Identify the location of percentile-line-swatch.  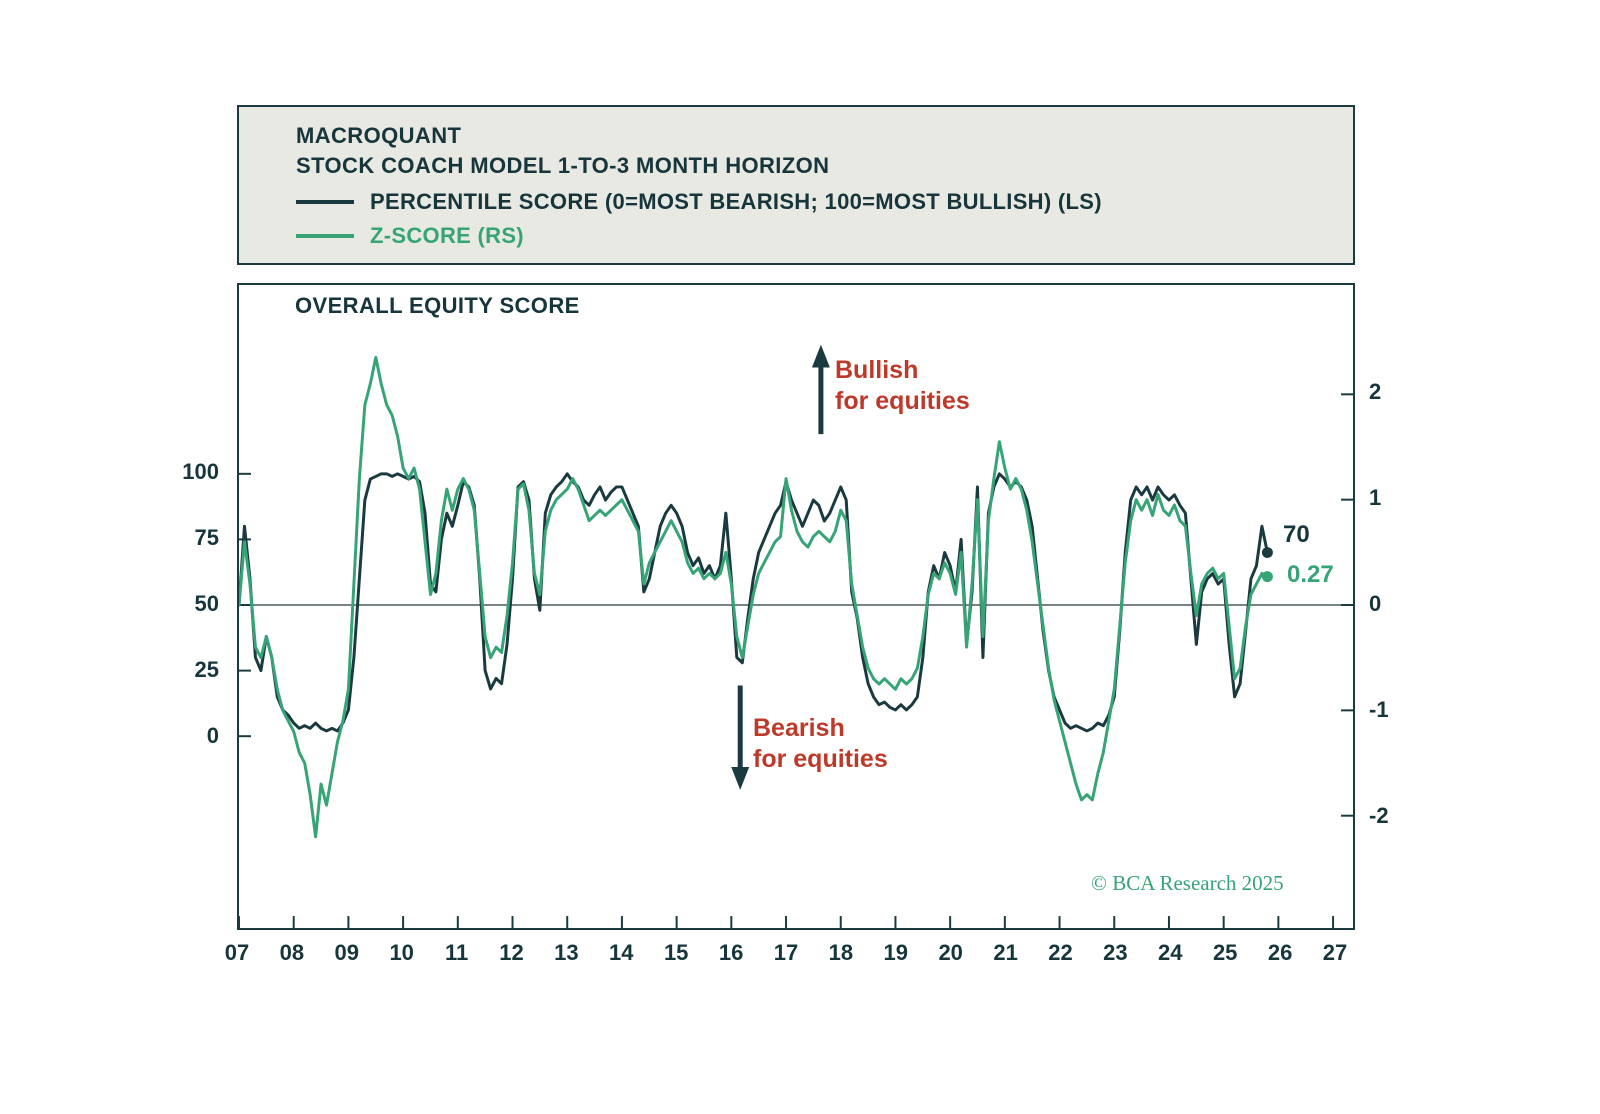
(325, 202).